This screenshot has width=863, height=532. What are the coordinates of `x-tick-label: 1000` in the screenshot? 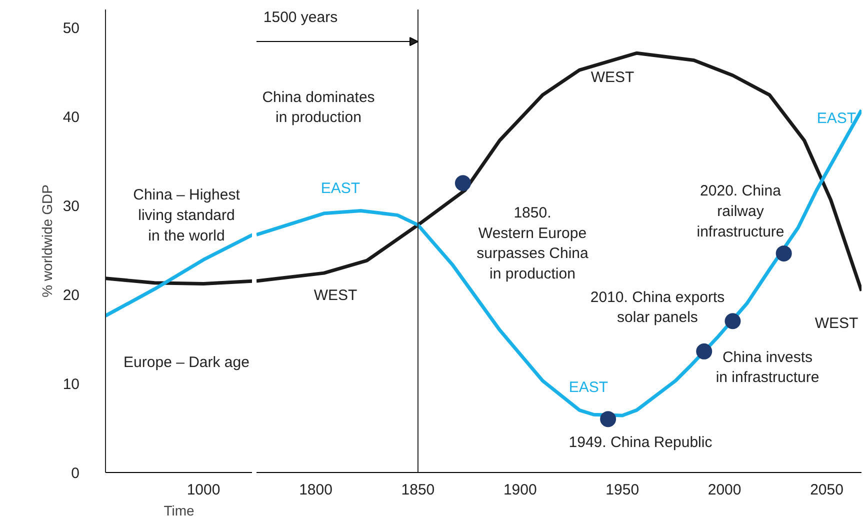 It's located at (203, 490).